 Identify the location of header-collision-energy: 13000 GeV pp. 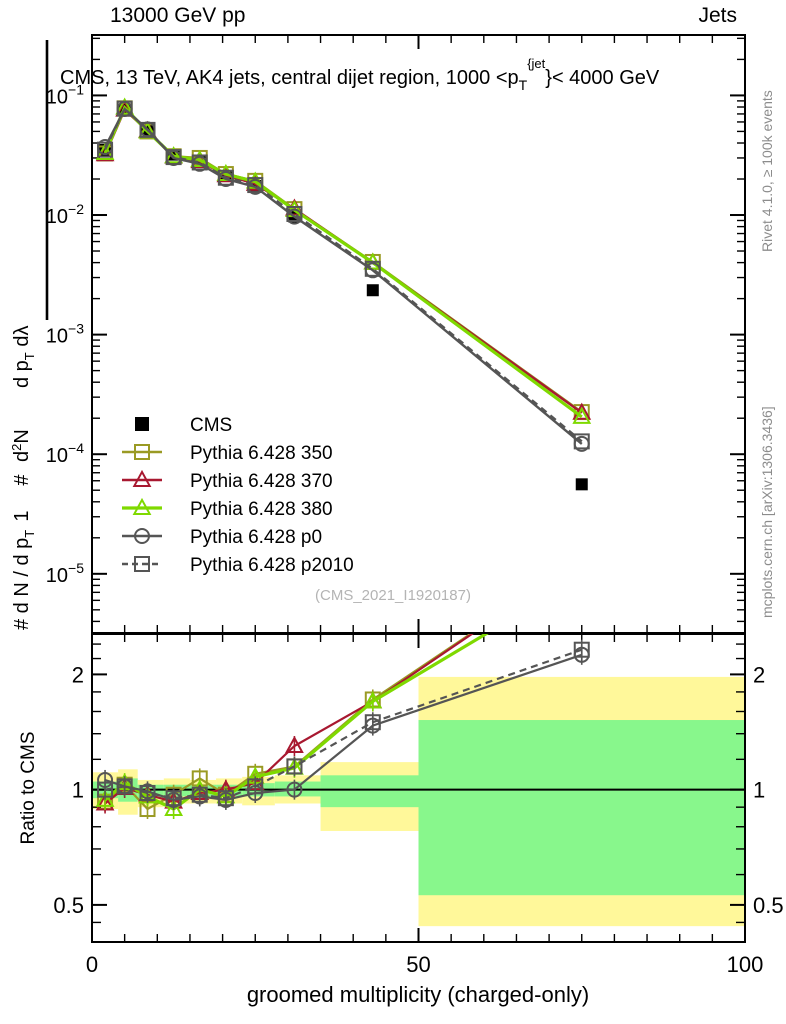
(177, 15).